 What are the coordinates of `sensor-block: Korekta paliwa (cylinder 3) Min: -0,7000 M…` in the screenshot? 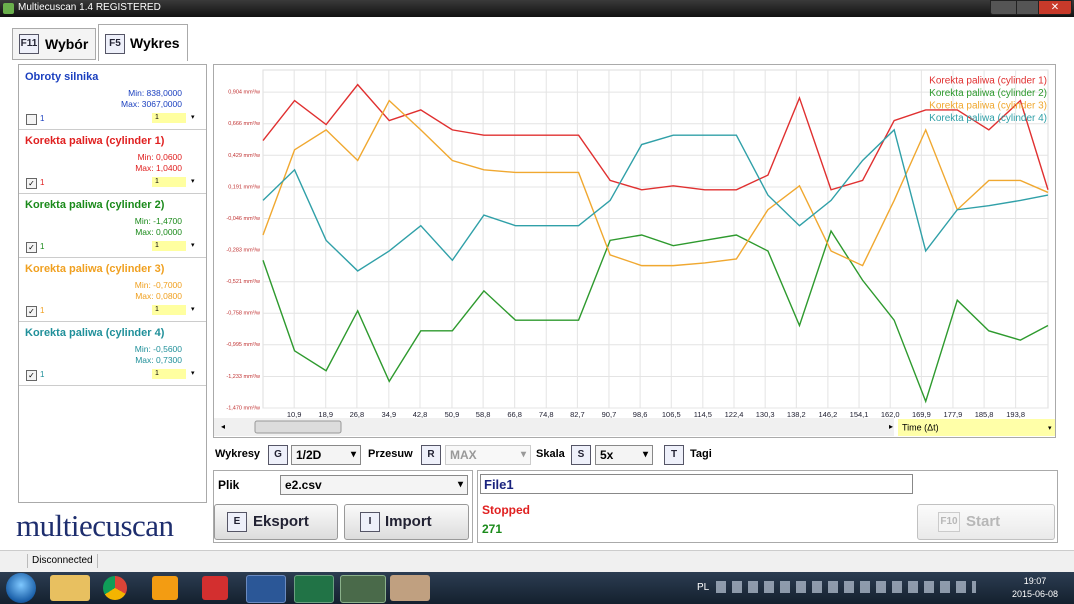 It's located at (112, 289).